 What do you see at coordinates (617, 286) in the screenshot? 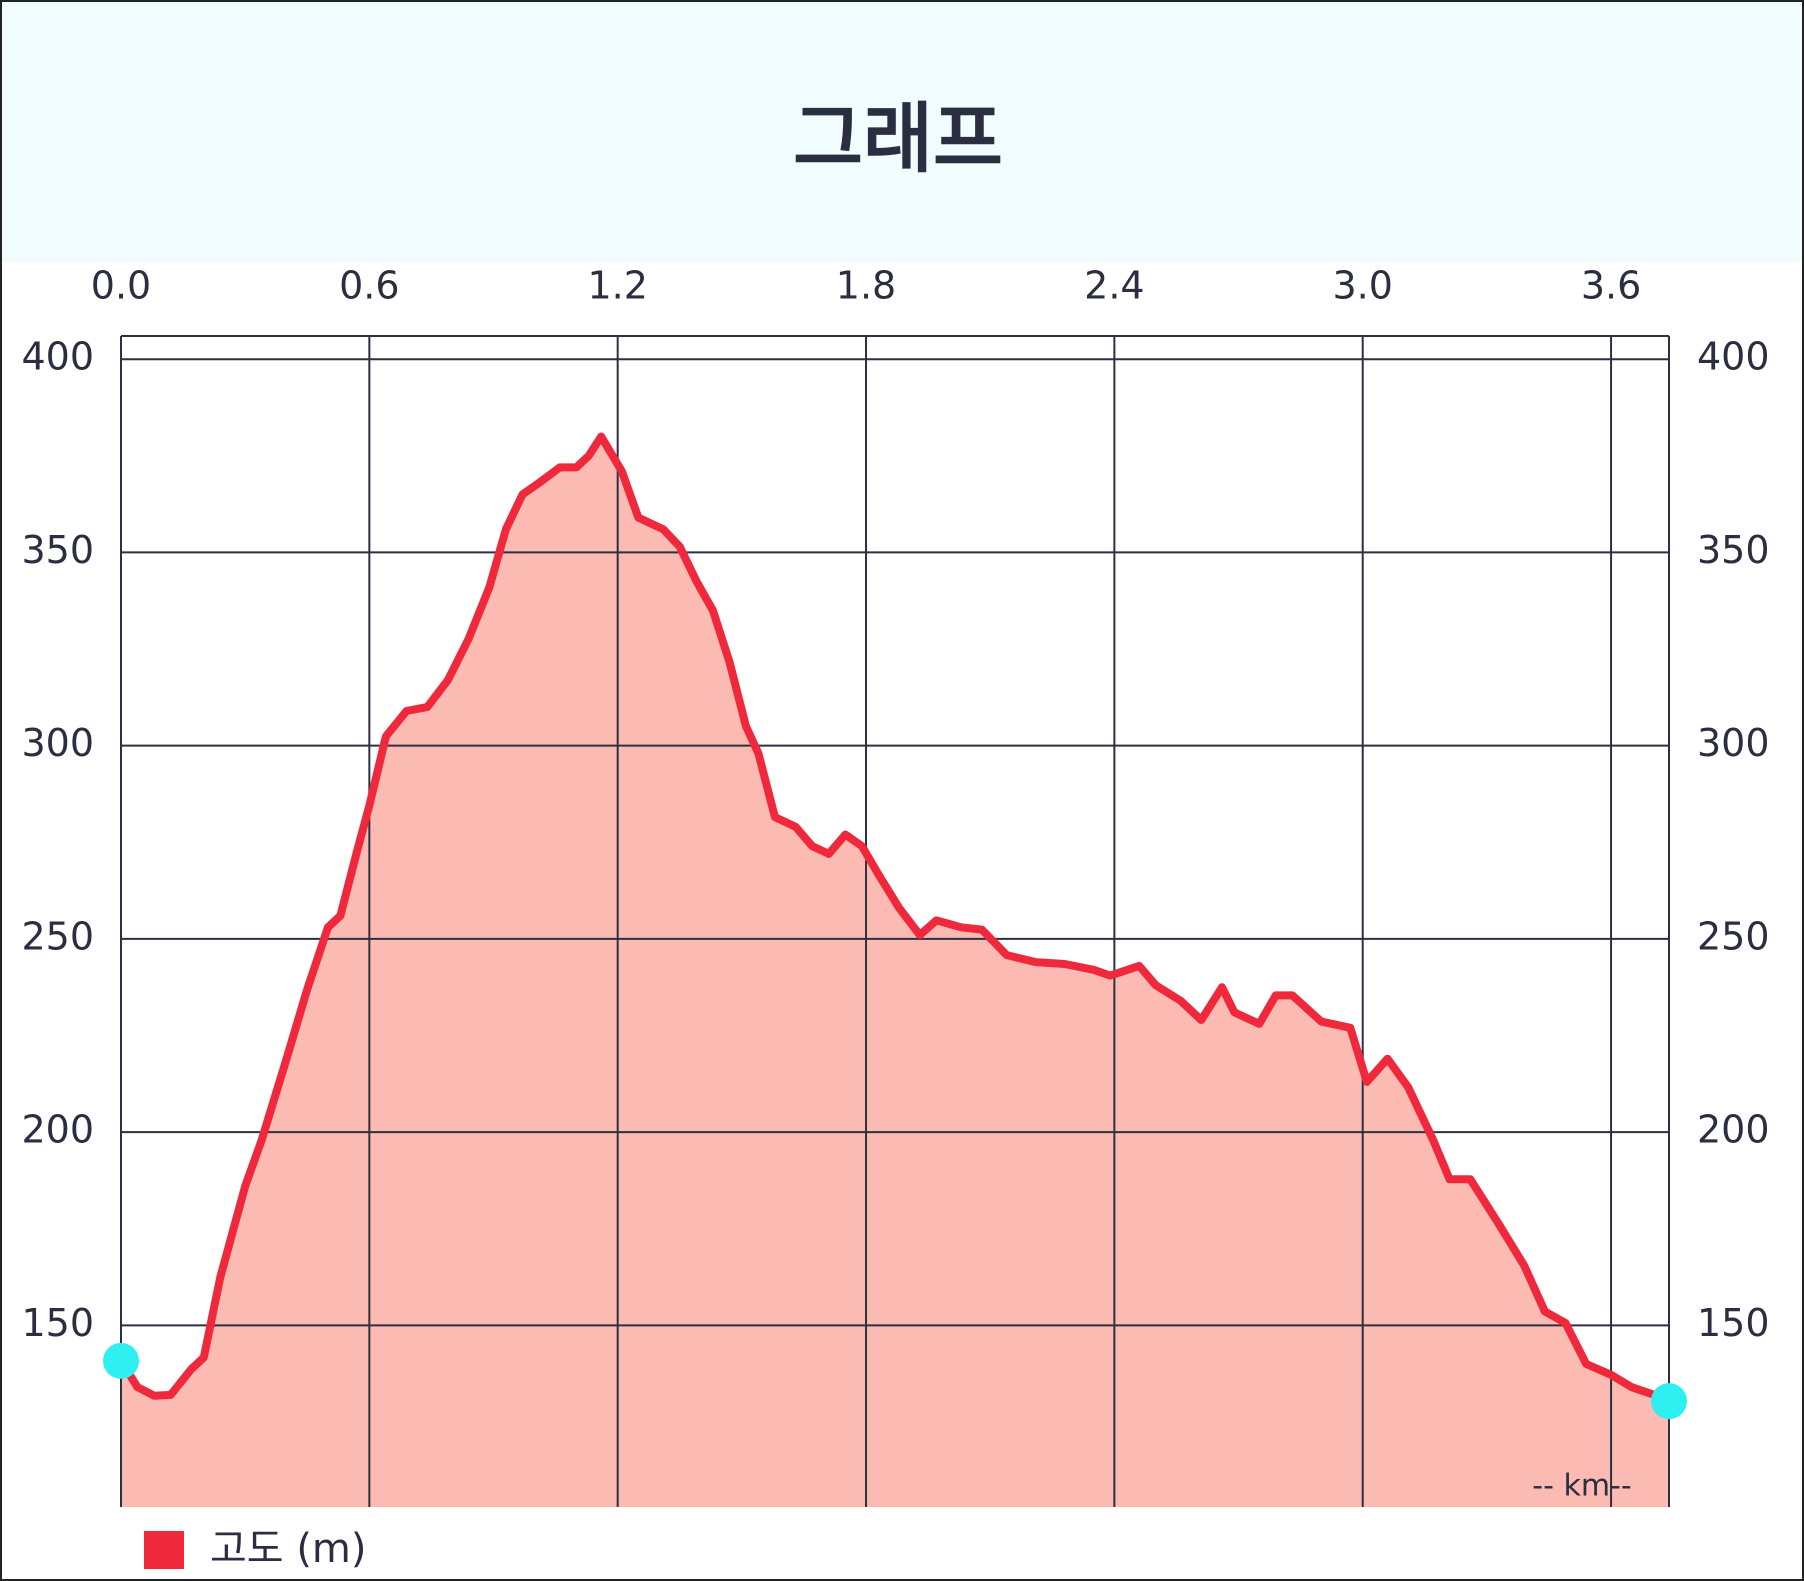
I see `x-tick-label: 1.2` at bounding box center [617, 286].